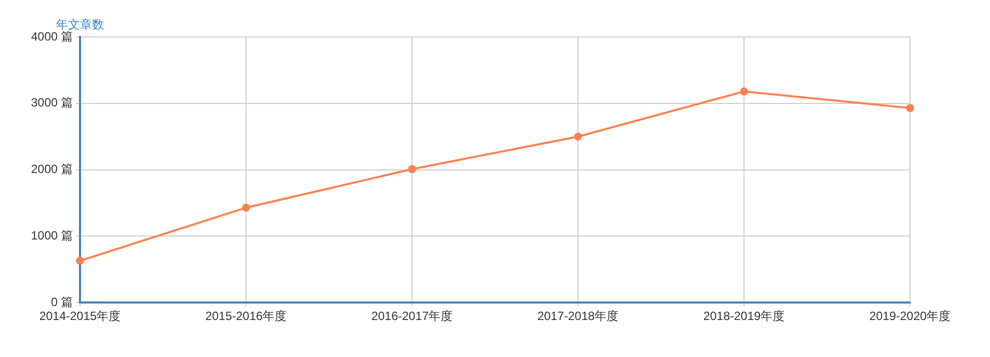 This screenshot has height=357, width=990. What do you see at coordinates (61, 301) in the screenshot?
I see `y-tick-label: 0 篇` at bounding box center [61, 301].